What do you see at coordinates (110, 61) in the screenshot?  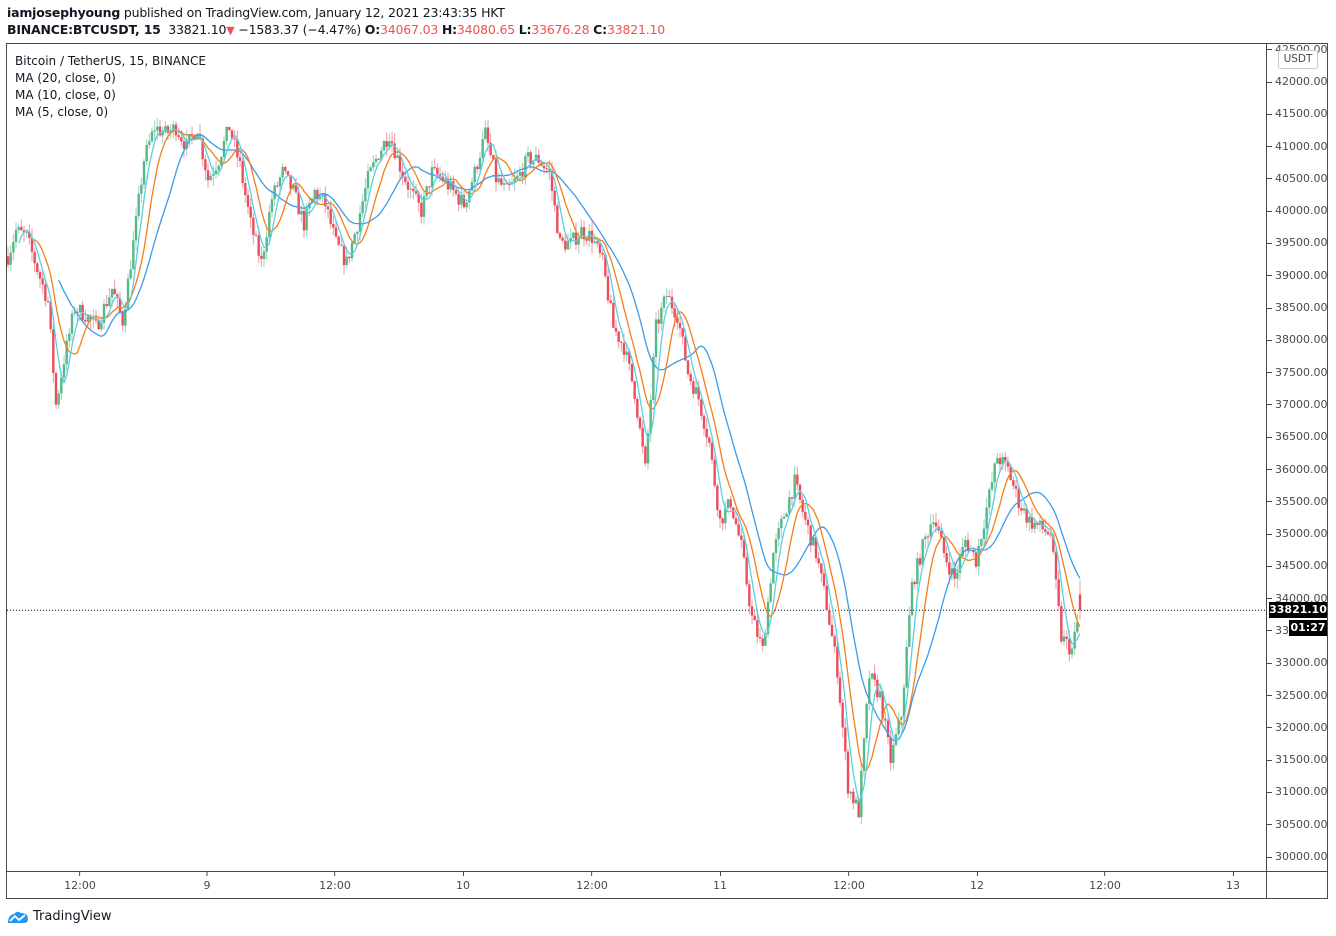 I see `legend-series-title: Bitcoin / TetherUS, 15, BINANCE` at bounding box center [110, 61].